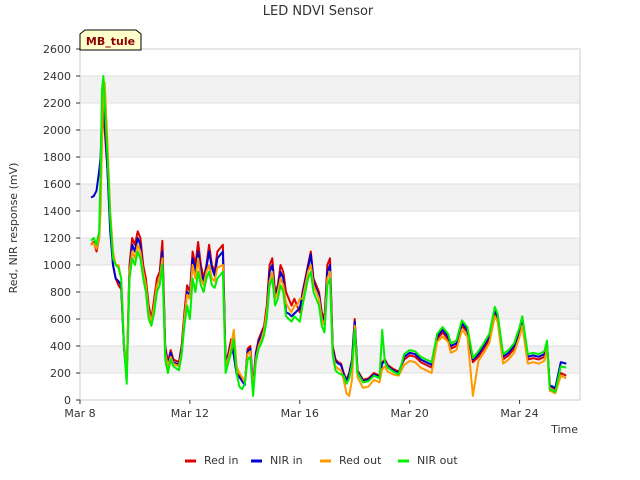  Describe the element at coordinates (221, 460) in the screenshot. I see `legend-label: Red in` at that location.